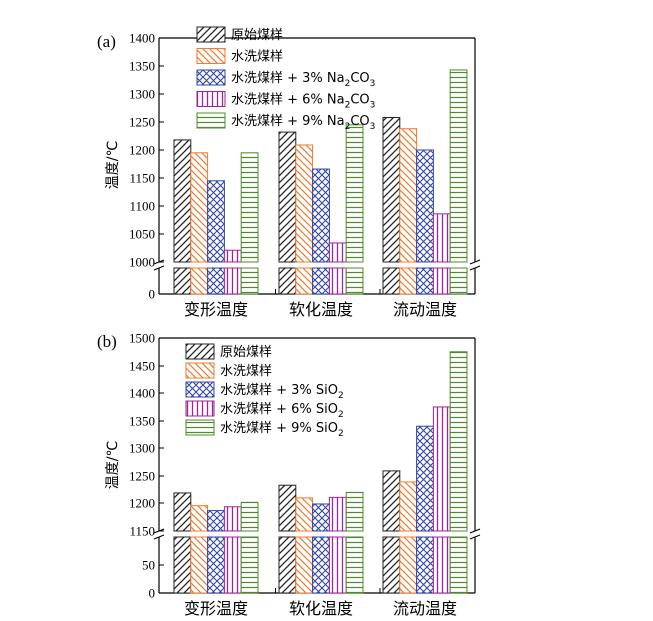  What do you see at coordinates (425, 478) in the screenshot?
I see `bar-b-s2-c2` at bounding box center [425, 478].